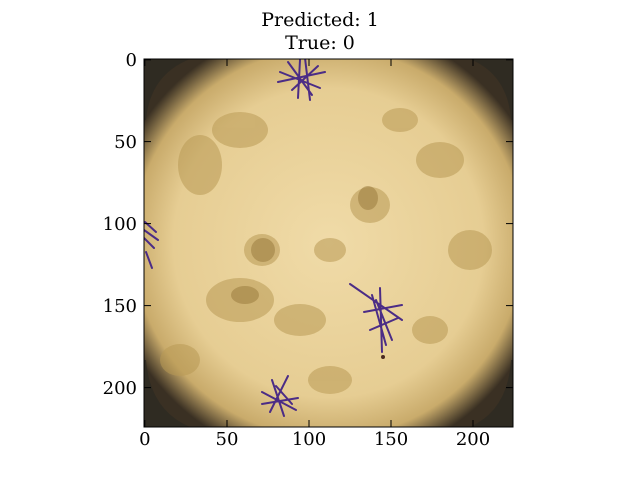 This screenshot has height=480, width=640. What do you see at coordinates (320, 43) in the screenshot?
I see `plot-title-true: True: 0` at bounding box center [320, 43].